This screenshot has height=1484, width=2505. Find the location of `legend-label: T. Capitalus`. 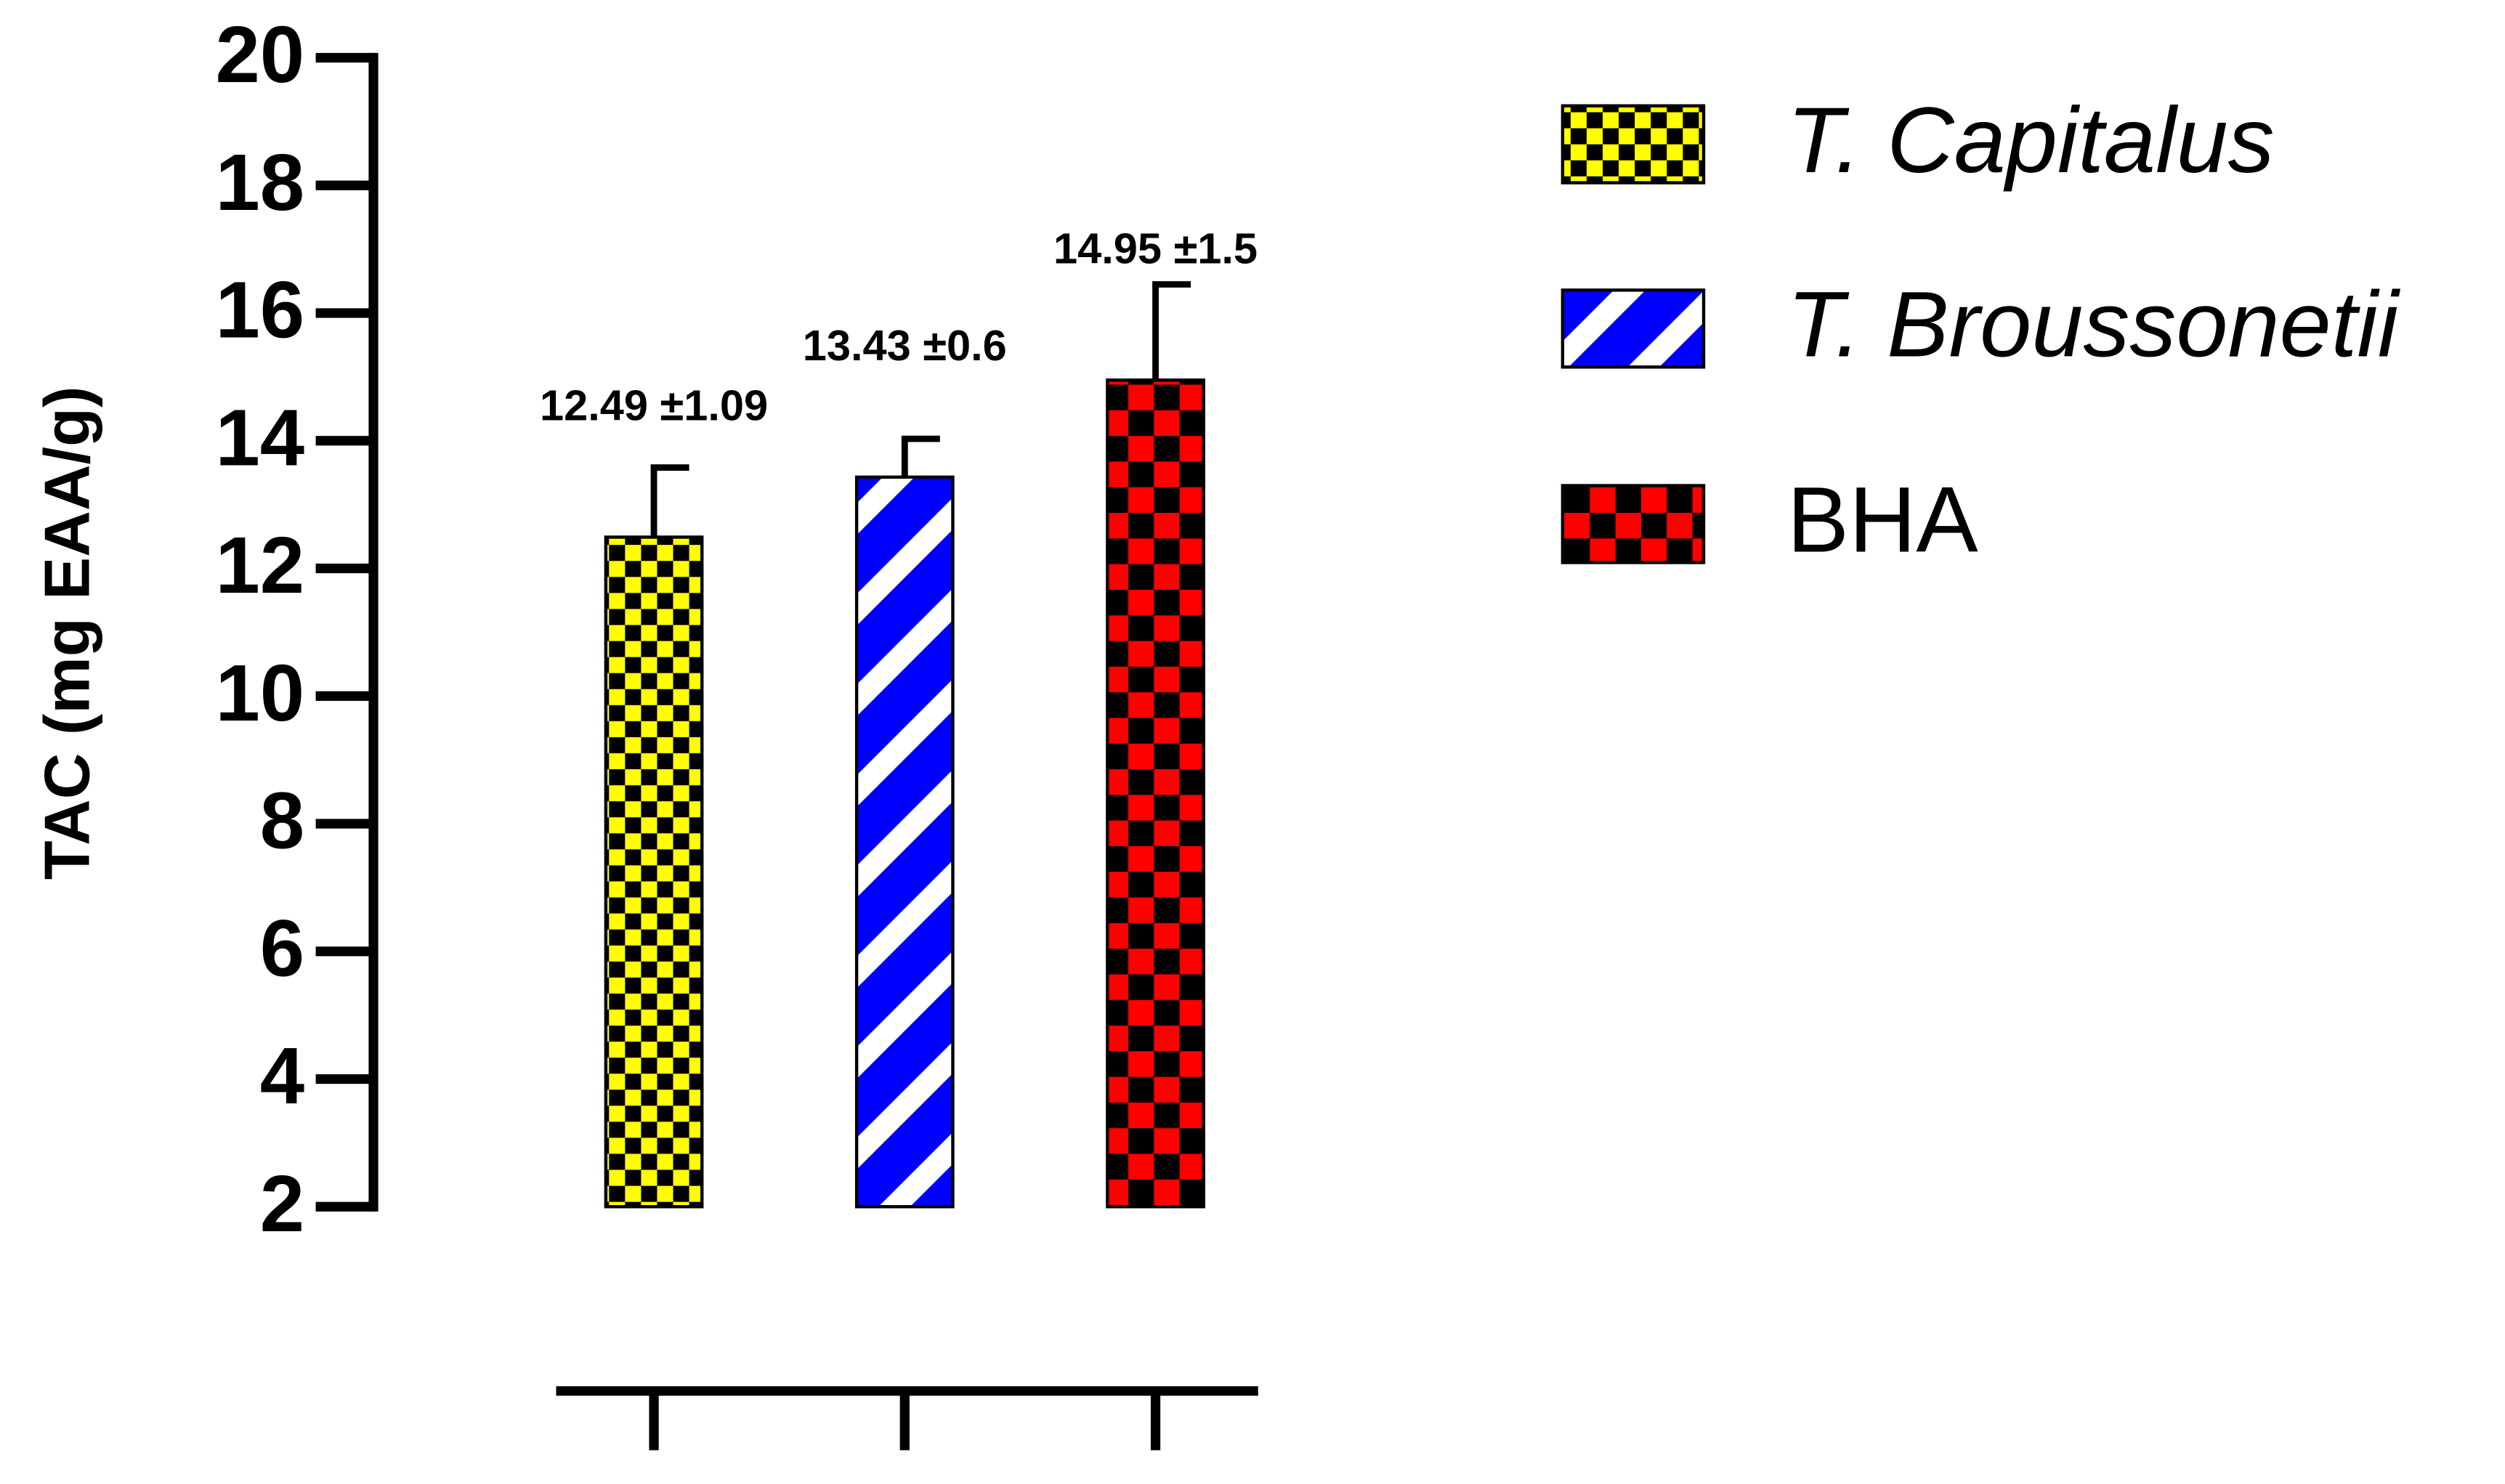

legend-label: T. Capitalus is located at coordinates (2031, 140).